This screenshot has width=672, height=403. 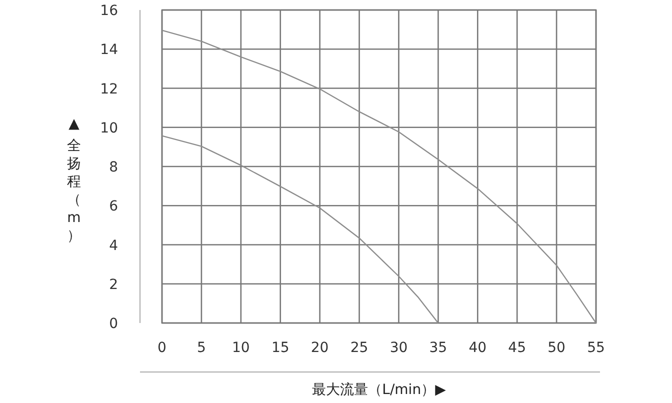 What do you see at coordinates (201, 348) in the screenshot?
I see `x-tick-label: 5` at bounding box center [201, 348].